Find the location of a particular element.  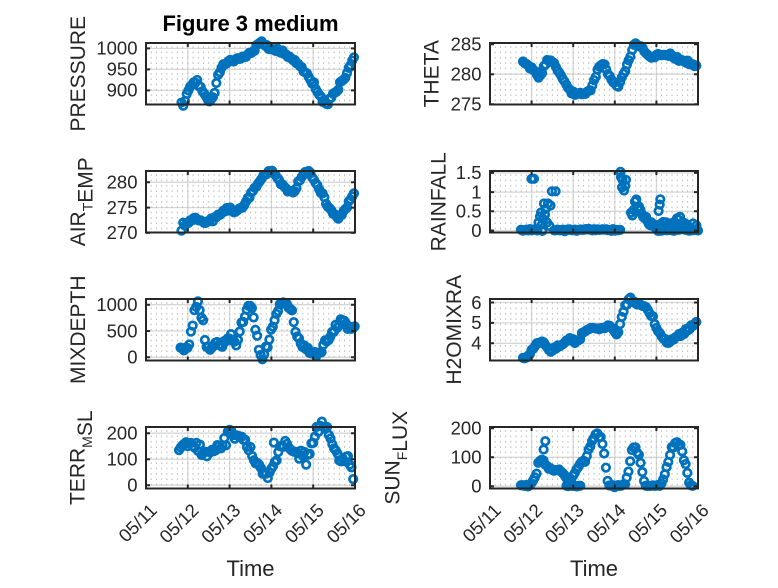

svg-text: 285 is located at coordinates (466, 44).